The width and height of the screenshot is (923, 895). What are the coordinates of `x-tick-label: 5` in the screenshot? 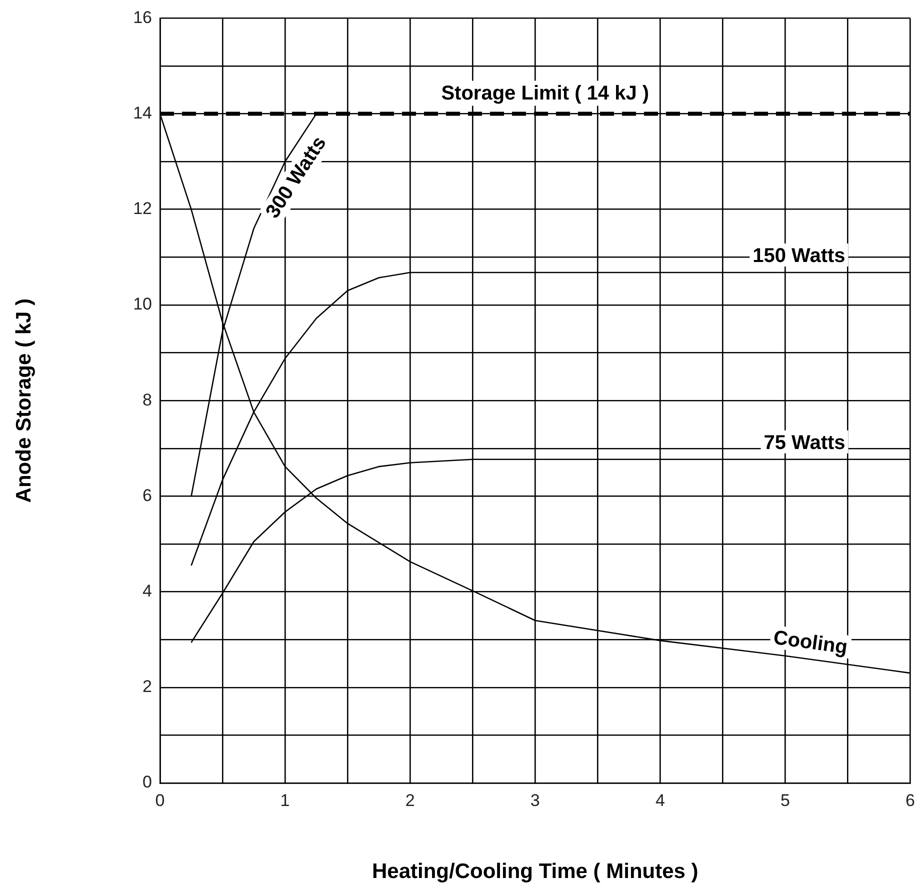 It's located at (785, 800).